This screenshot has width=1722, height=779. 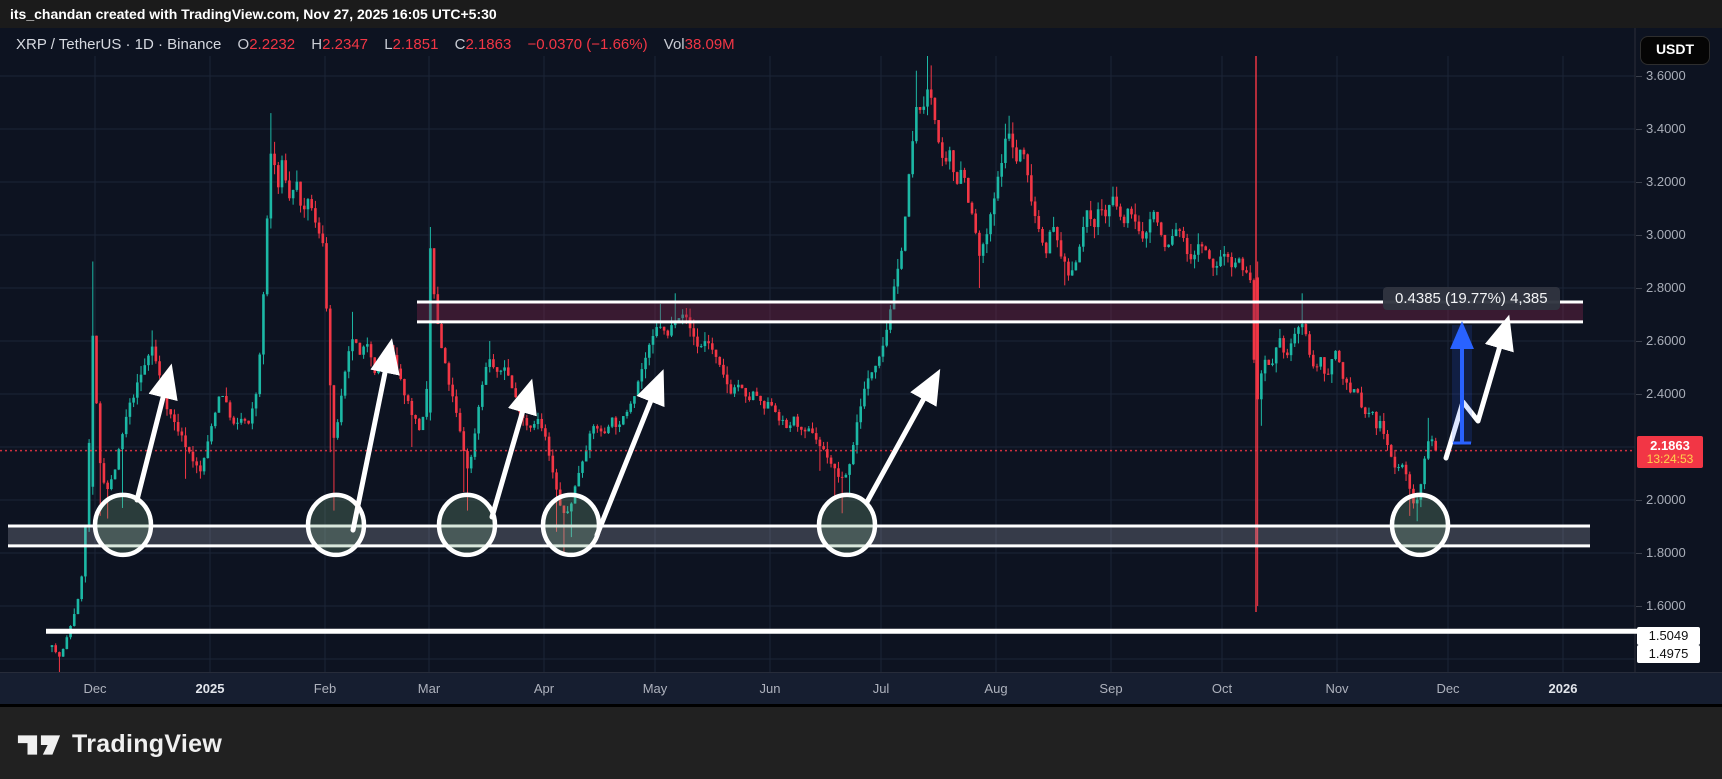 I want to click on price-tick-label: 2.4000, so click(x=1666, y=393).